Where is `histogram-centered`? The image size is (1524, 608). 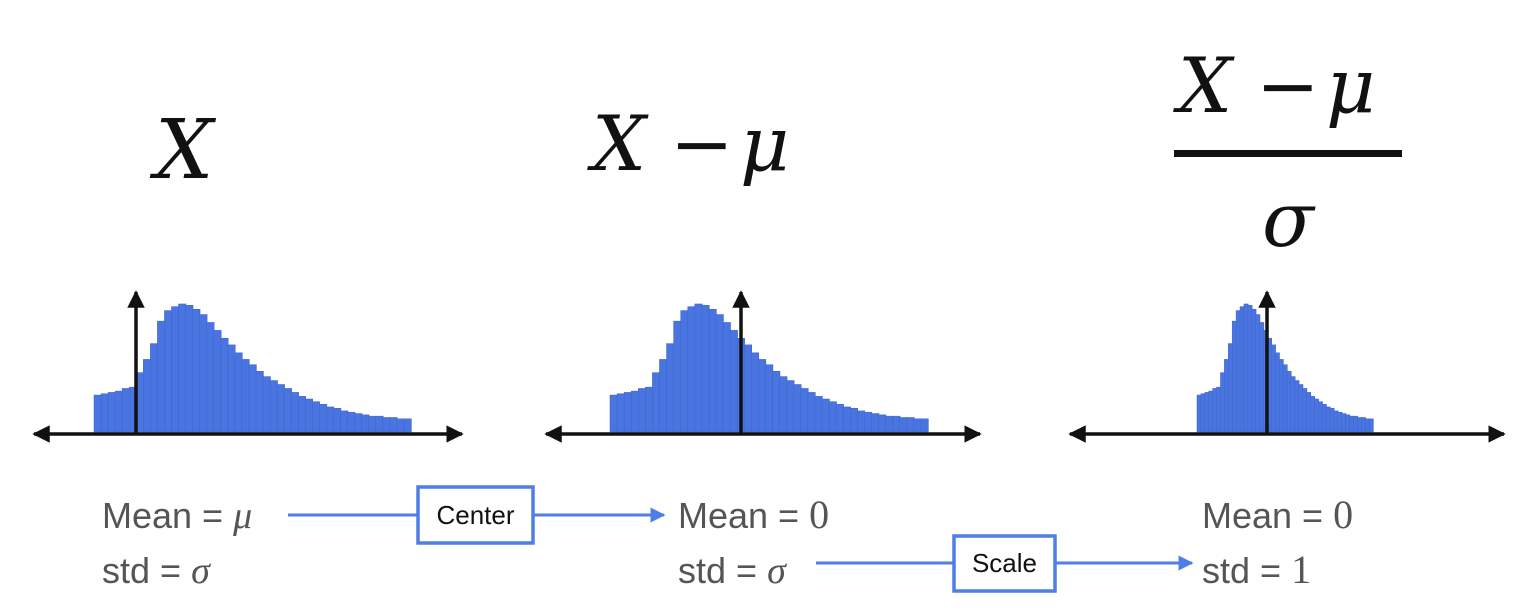 histogram-centered is located at coordinates (769, 368).